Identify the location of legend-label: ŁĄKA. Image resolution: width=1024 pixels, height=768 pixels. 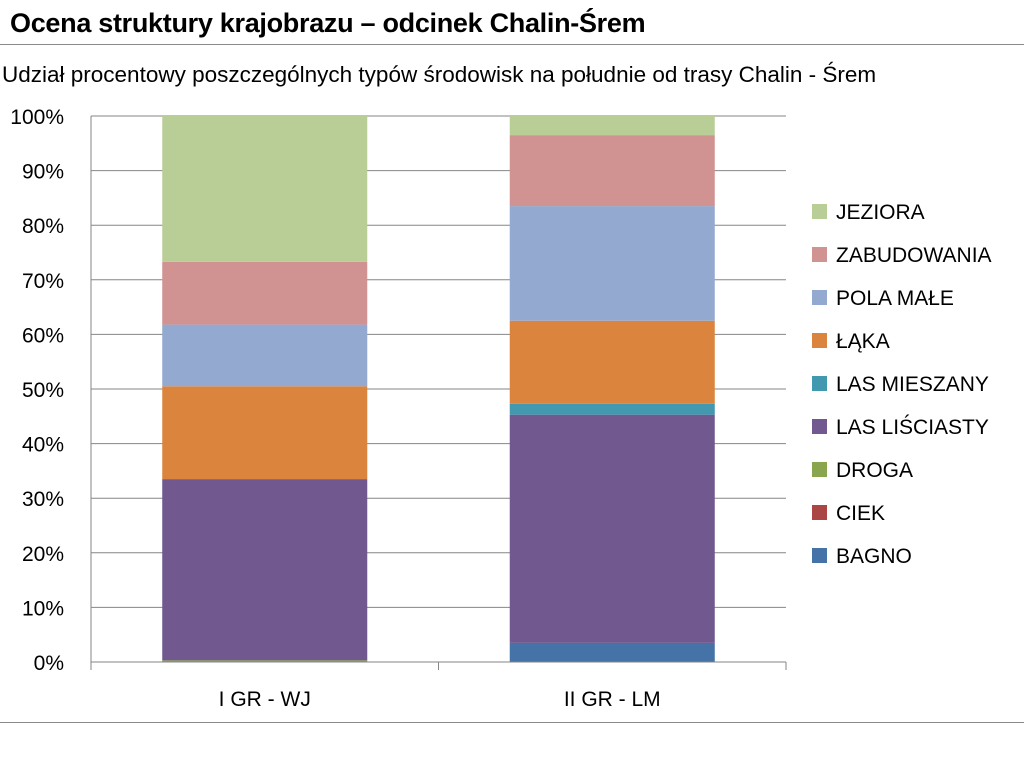
(863, 341).